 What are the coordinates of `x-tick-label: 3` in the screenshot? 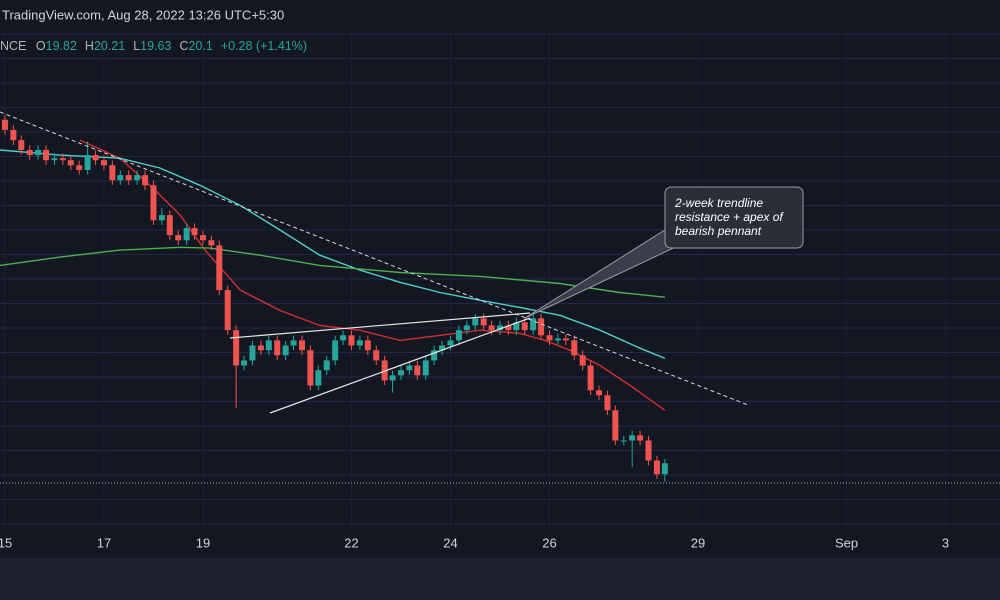 It's located at (945, 542).